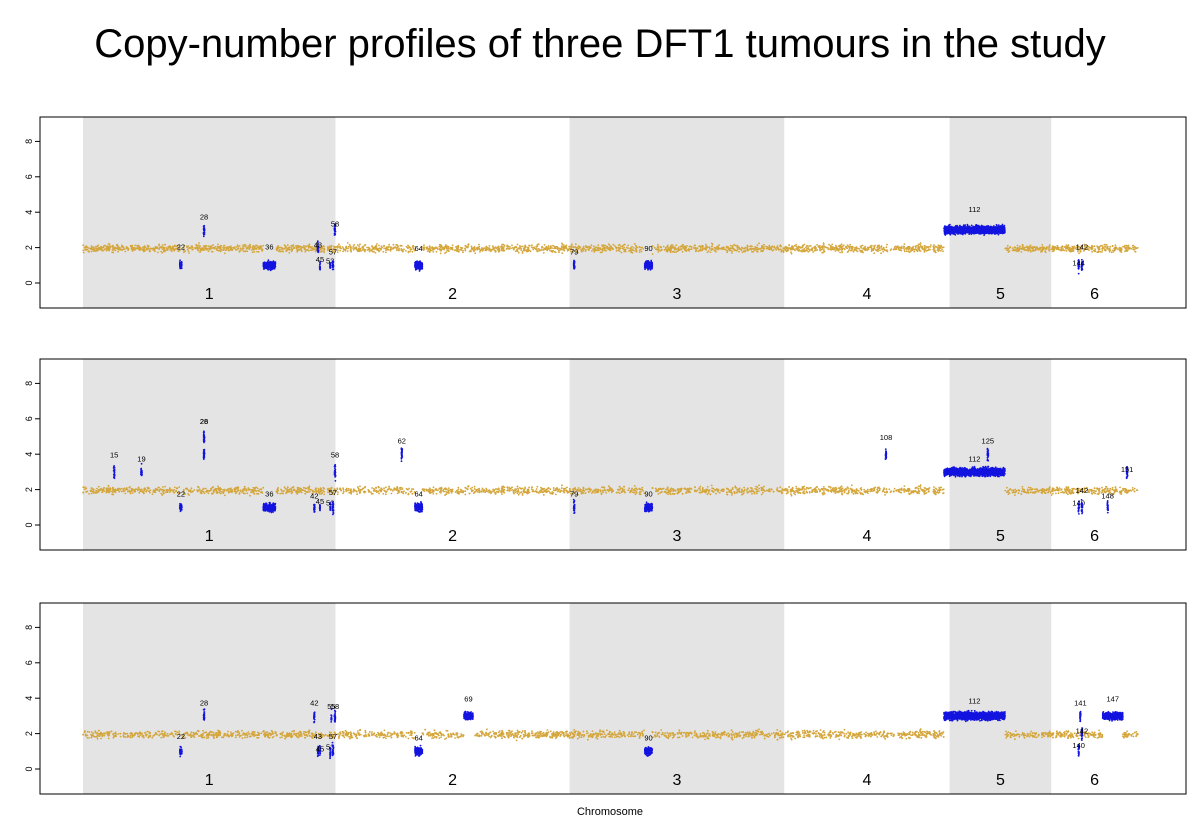  I want to click on segment-label-15: 15, so click(114, 455).